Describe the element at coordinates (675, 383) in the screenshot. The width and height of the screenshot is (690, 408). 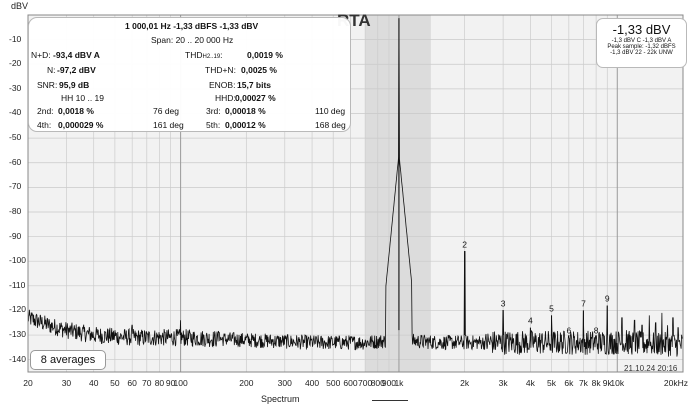
I see `x-tick-label: 20kHz` at that location.